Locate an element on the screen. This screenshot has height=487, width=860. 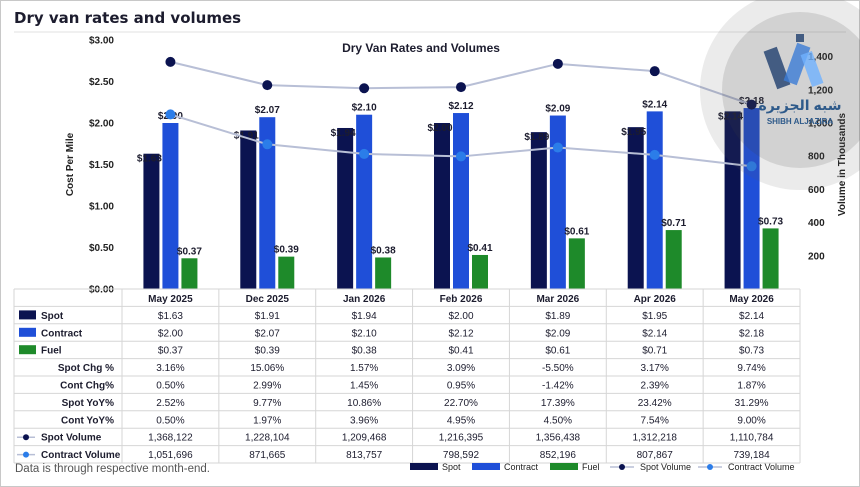
table-cell: $1.89 is located at coordinates (557, 316).